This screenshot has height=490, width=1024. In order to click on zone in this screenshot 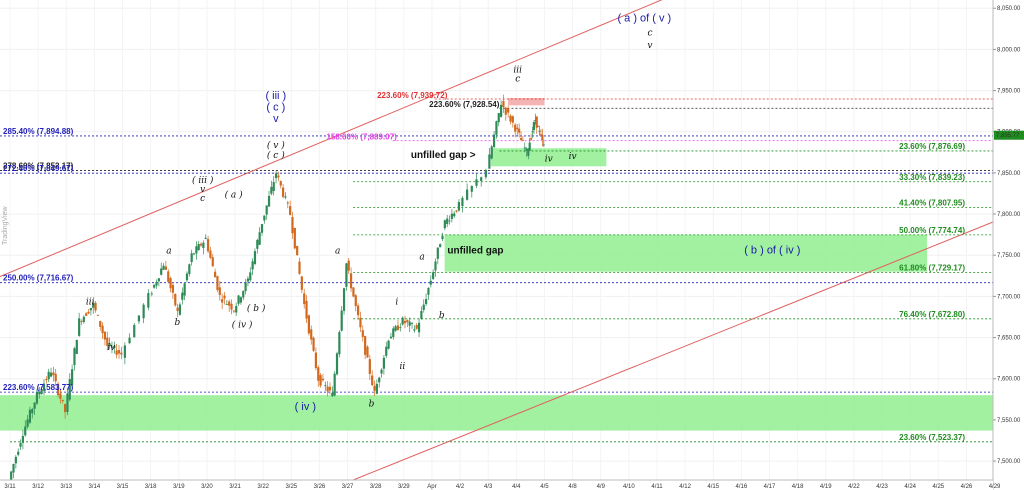, I will do `click(549, 157)`.